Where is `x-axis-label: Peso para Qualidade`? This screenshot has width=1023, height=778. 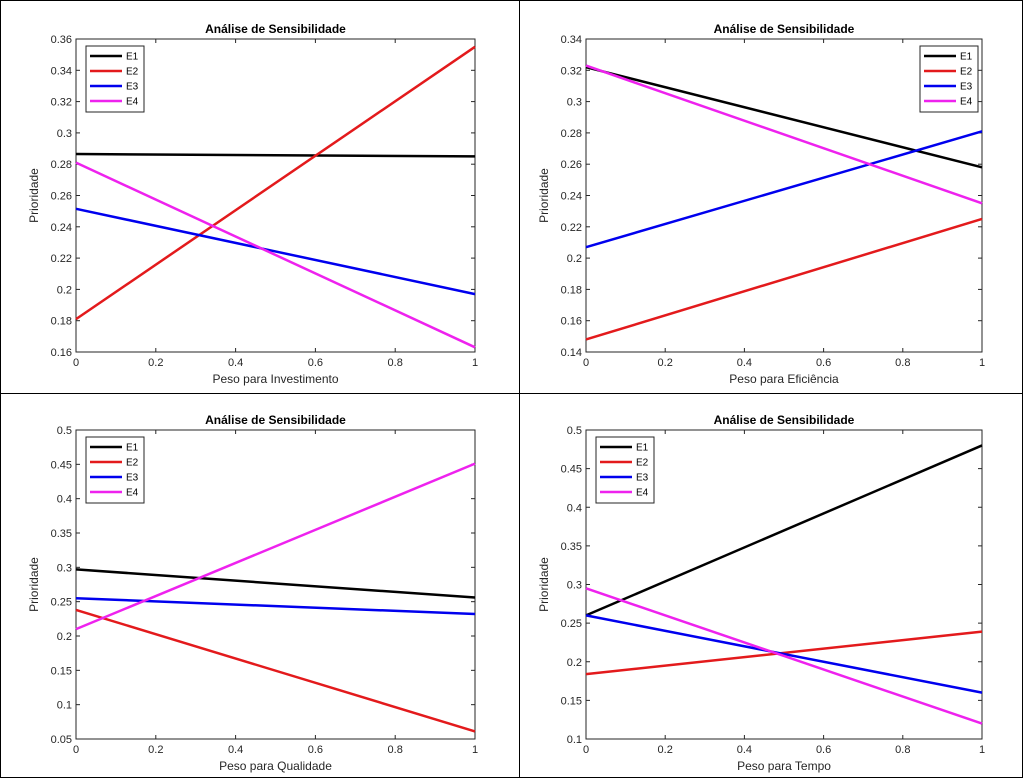
x-axis-label: Peso para Qualidade is located at coordinates (275, 766).